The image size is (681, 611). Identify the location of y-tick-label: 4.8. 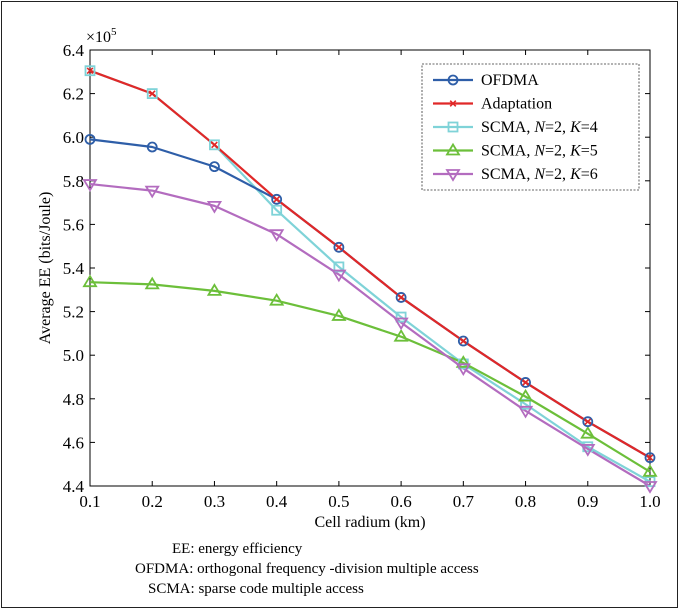
(73, 399).